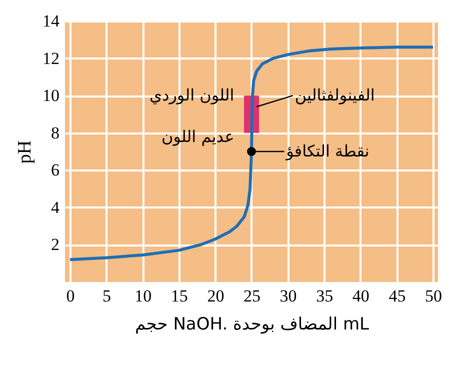  I want to click on y-tick-label: 6, so click(55, 170).